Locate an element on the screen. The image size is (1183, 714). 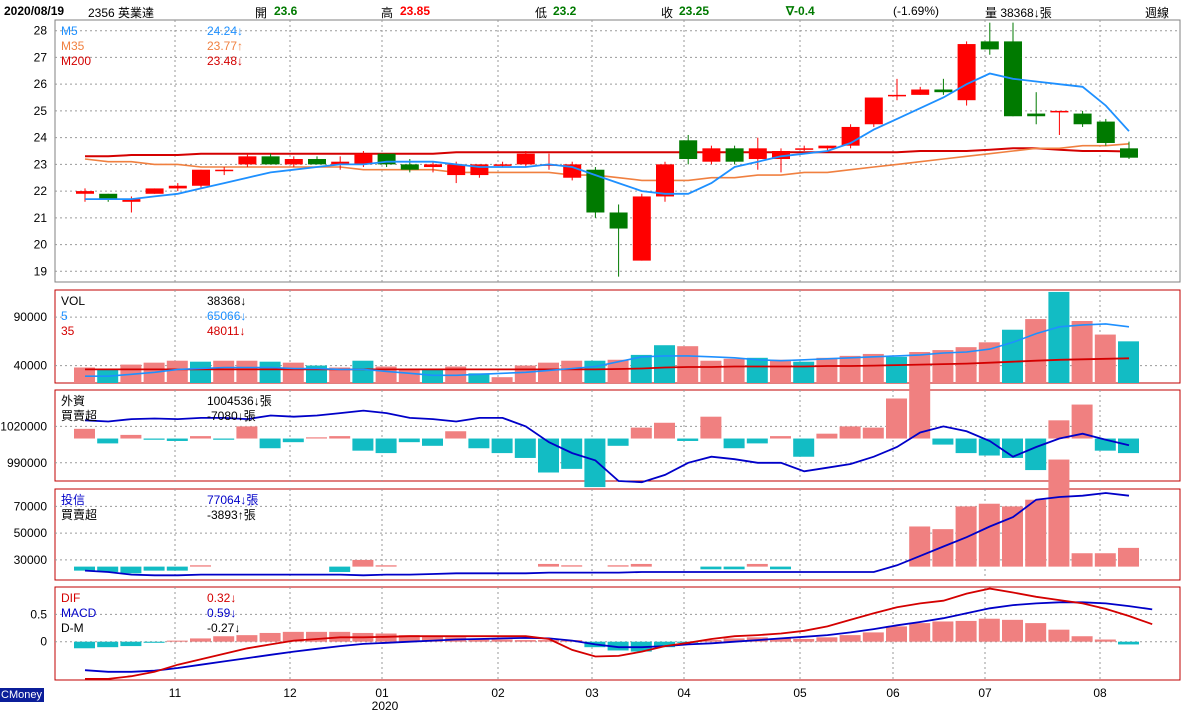
macd-line is located at coordinates (618, 637).